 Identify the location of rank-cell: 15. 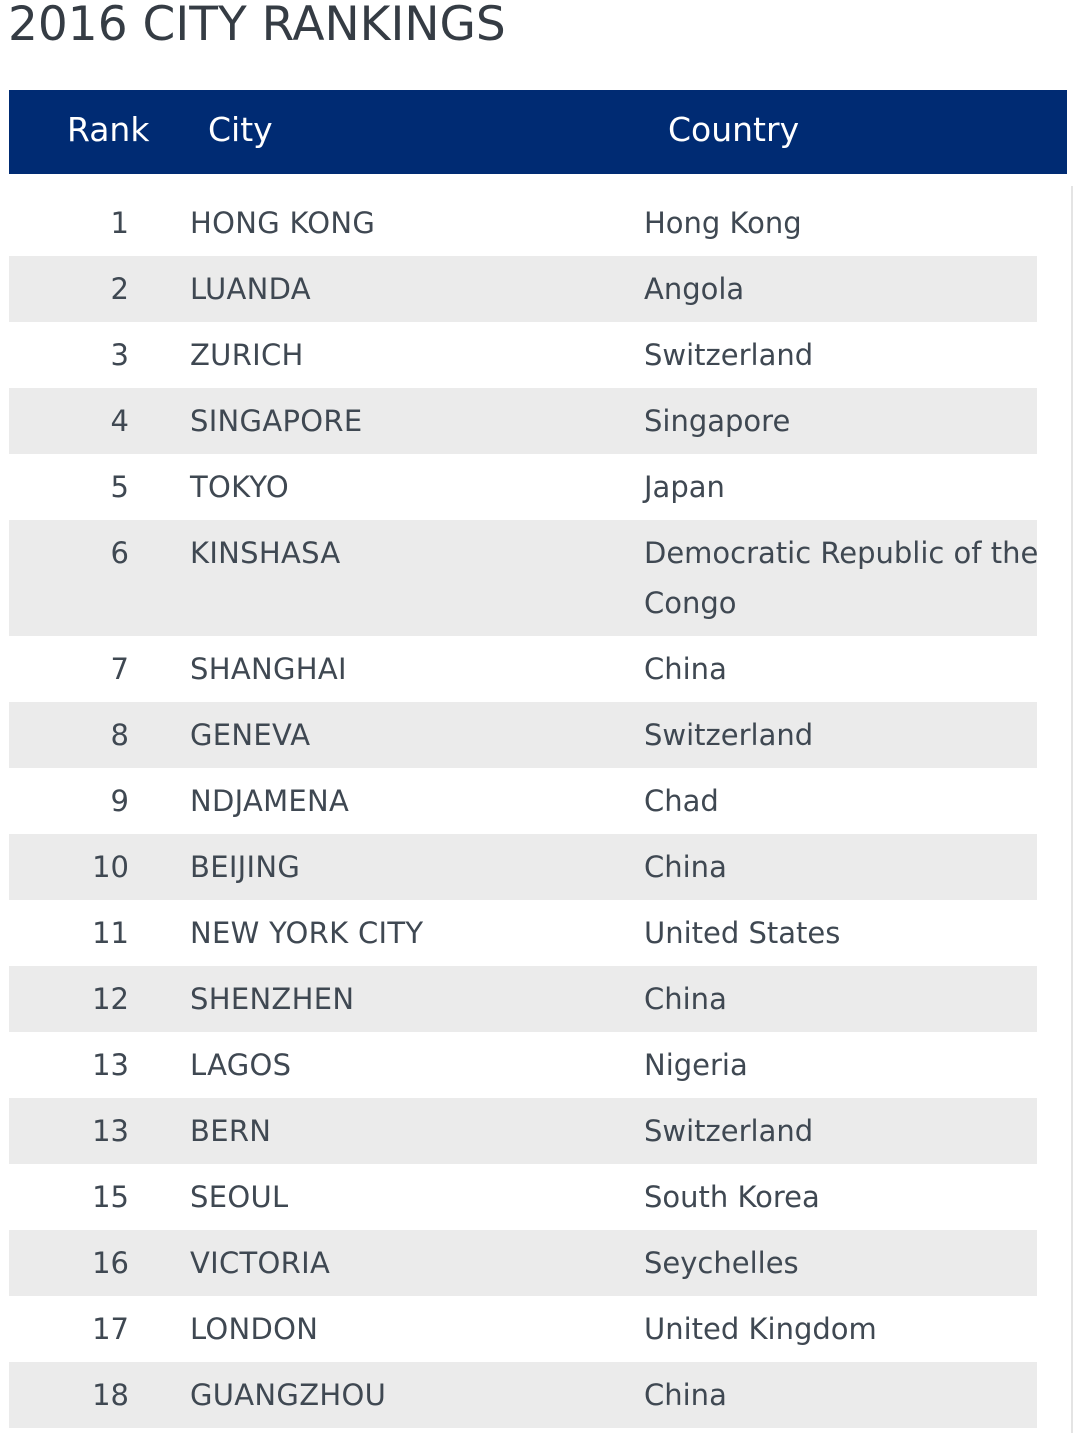
(110, 1197).